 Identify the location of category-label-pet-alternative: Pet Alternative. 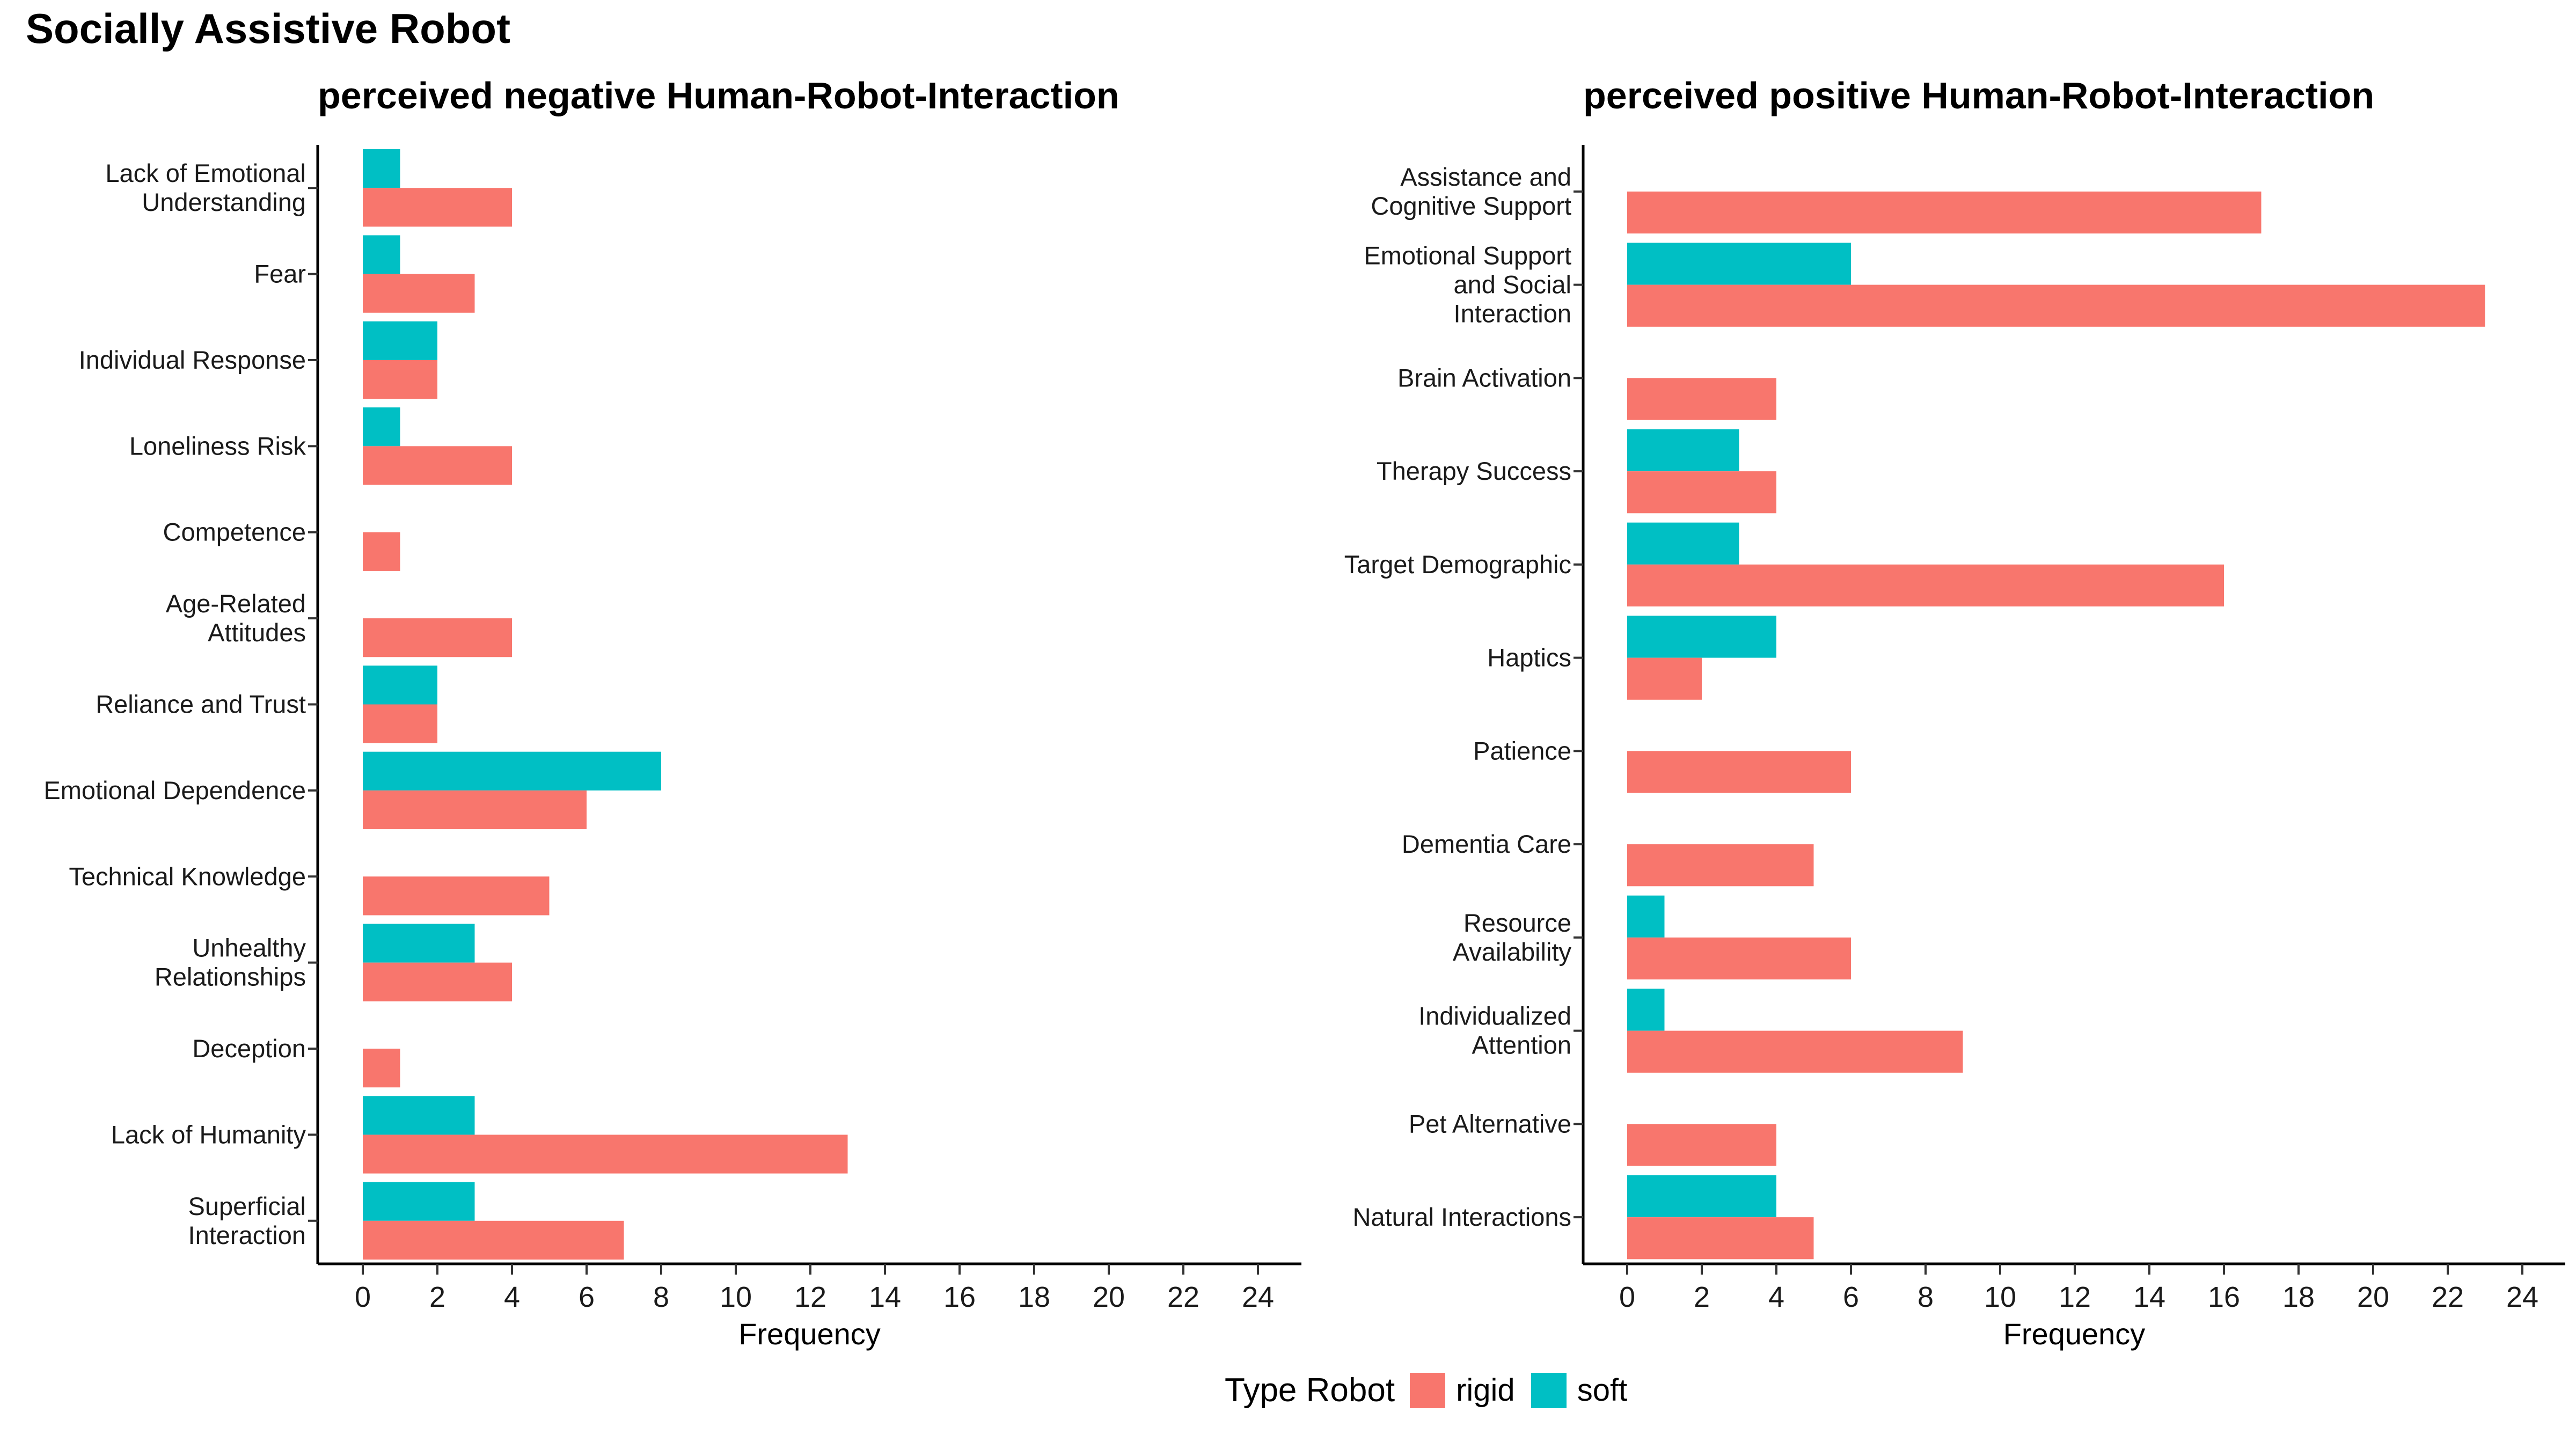
(1490, 1123).